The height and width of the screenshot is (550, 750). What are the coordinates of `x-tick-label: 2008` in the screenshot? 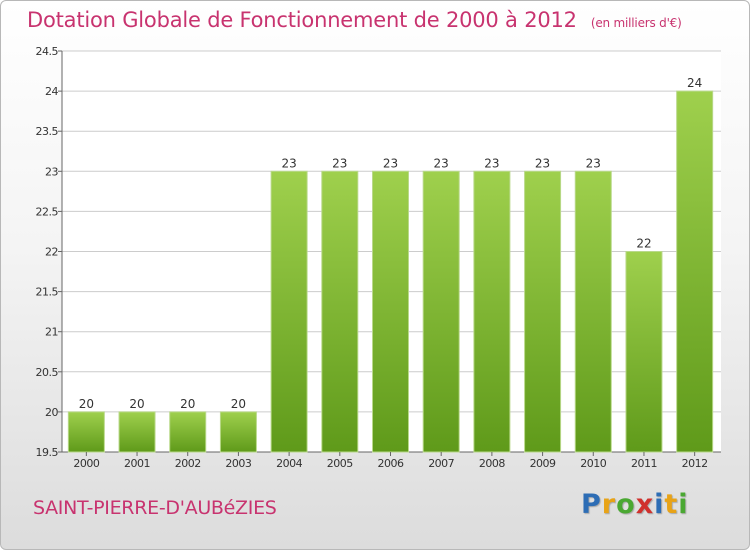 It's located at (492, 463).